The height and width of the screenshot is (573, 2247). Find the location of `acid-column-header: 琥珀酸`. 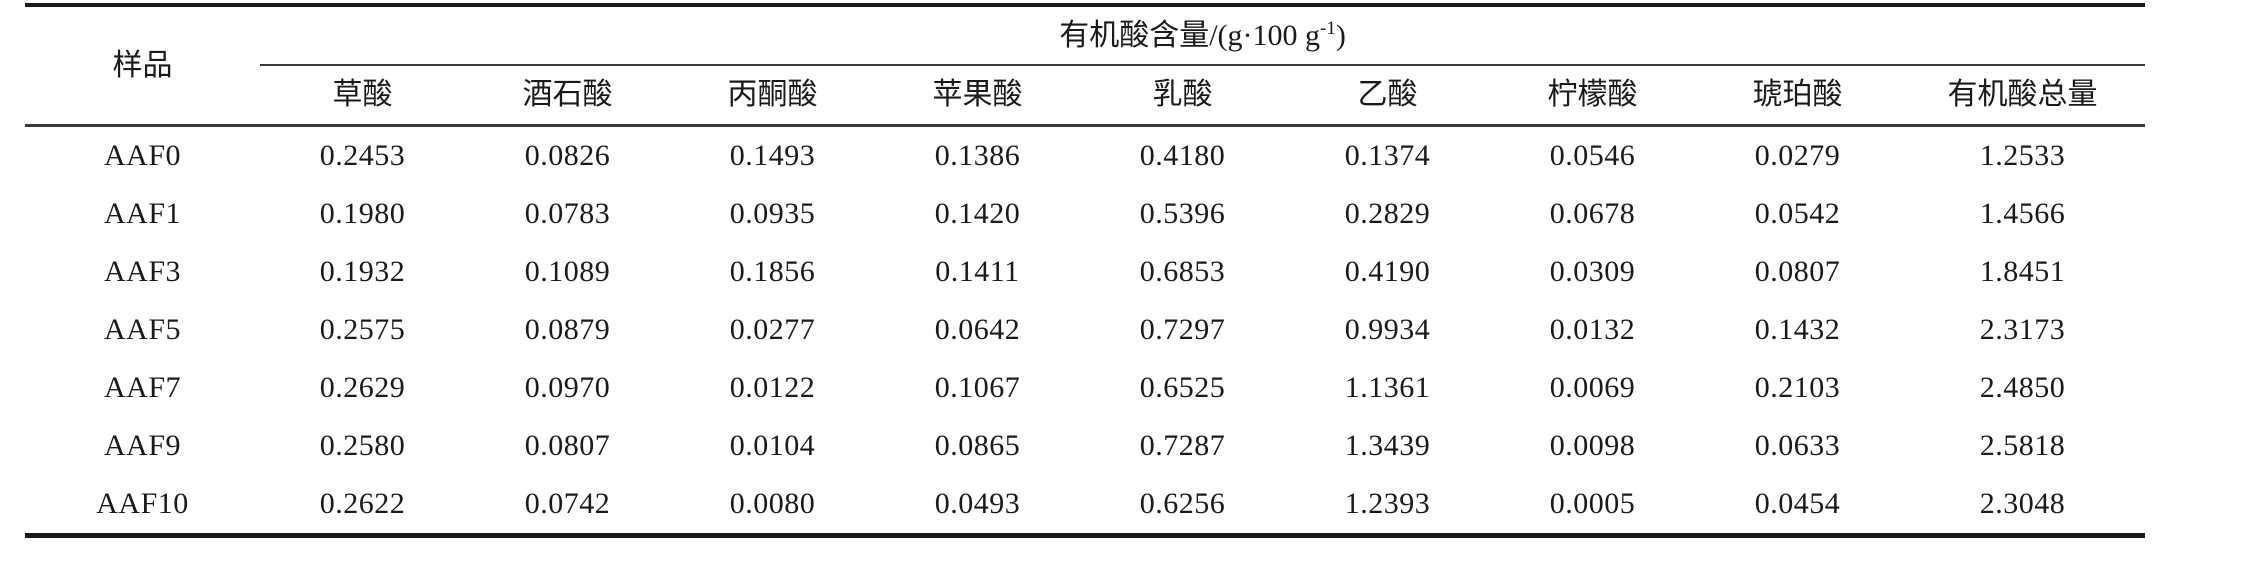

acid-column-header: 琥珀酸 is located at coordinates (1797, 96).